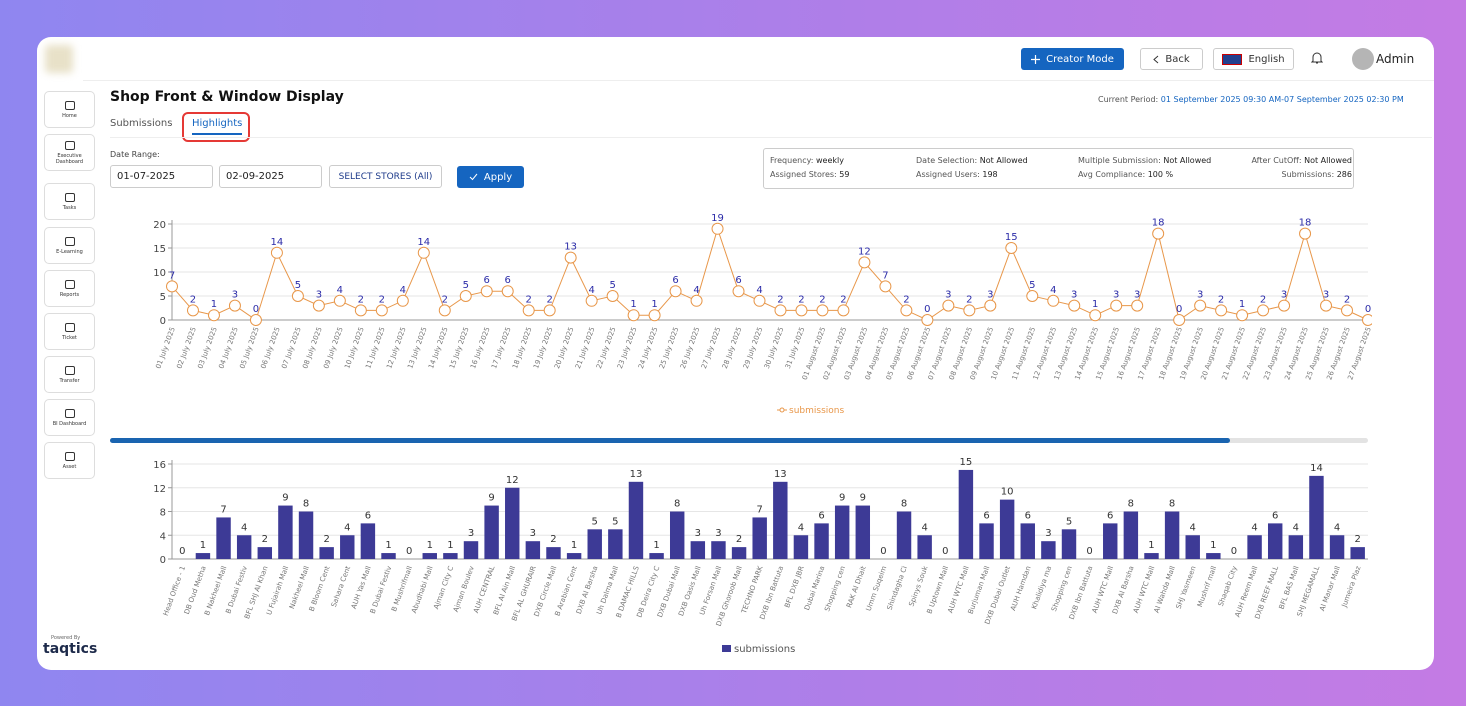  Describe the element at coordinates (711, 348) in the screenshot. I see `x-tick-label: 27 July 2025` at that location.